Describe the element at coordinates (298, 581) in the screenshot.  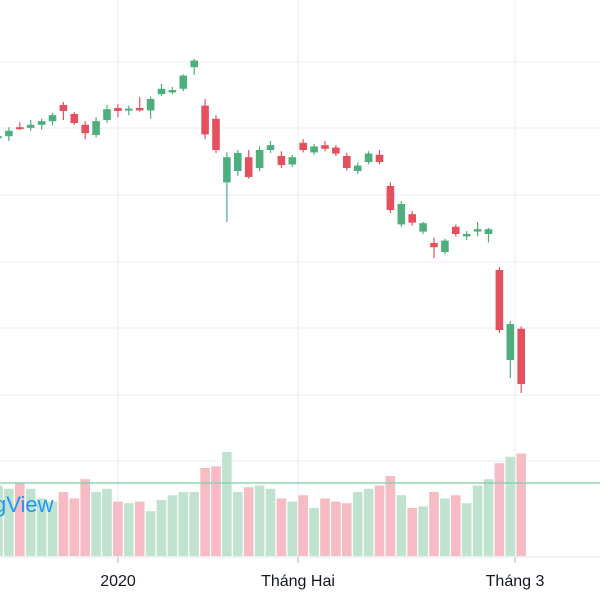
I see `x-tick-label: Tháng Hai` at that location.